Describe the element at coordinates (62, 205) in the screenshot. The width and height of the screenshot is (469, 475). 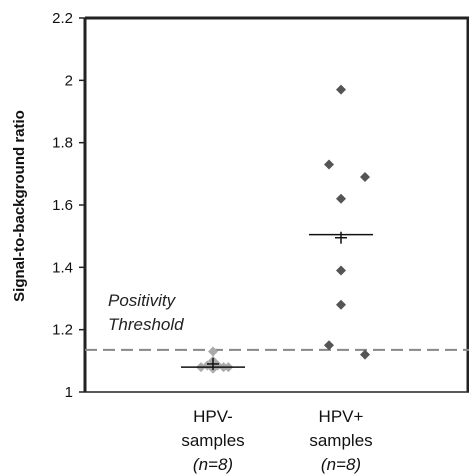
I see `y-tick-label: 1.6` at that location.